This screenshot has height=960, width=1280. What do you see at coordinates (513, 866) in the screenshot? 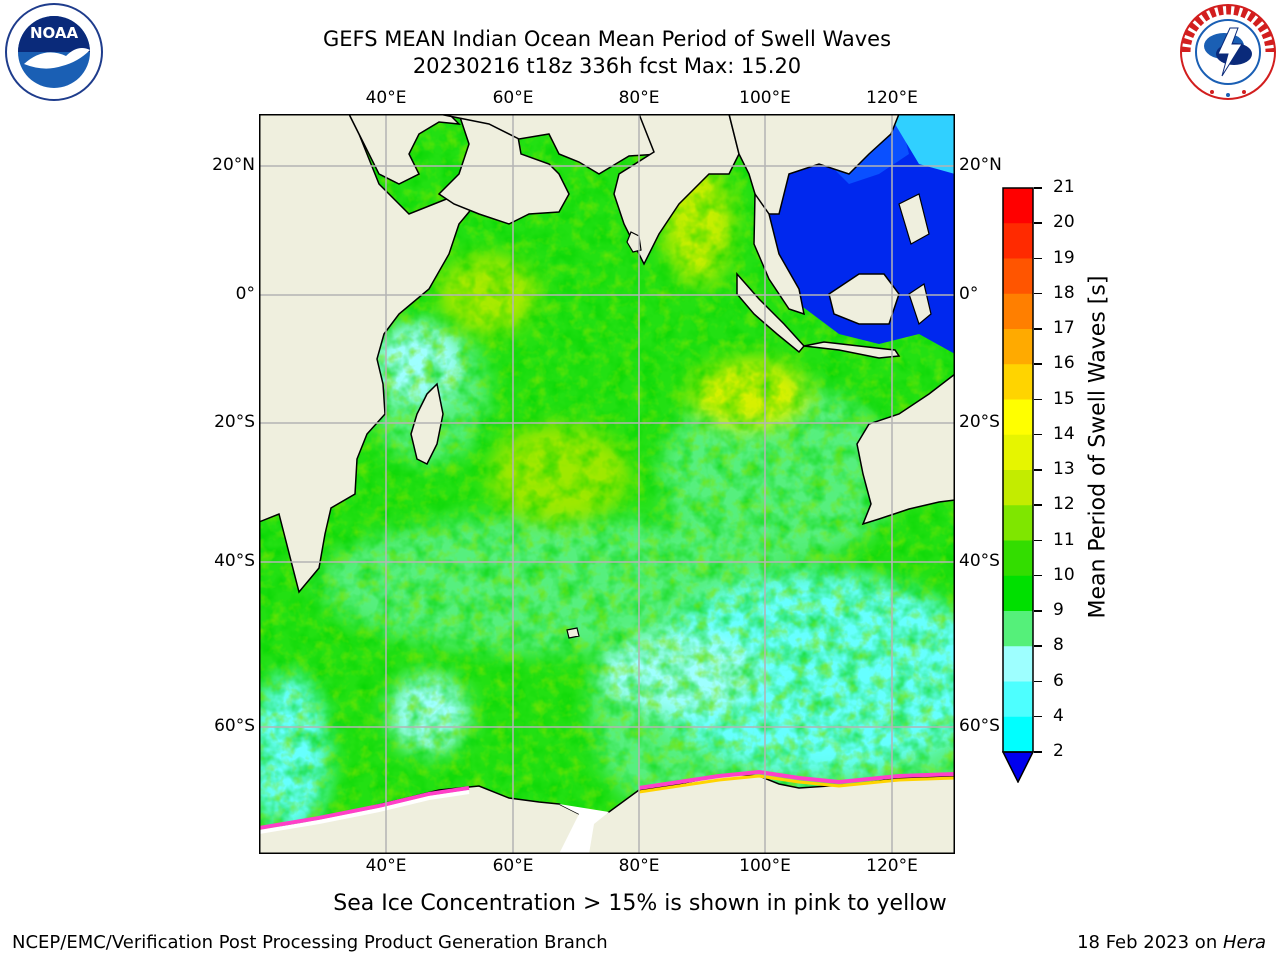
I see `lon-label-bottom-60e: 60°E` at bounding box center [513, 866].